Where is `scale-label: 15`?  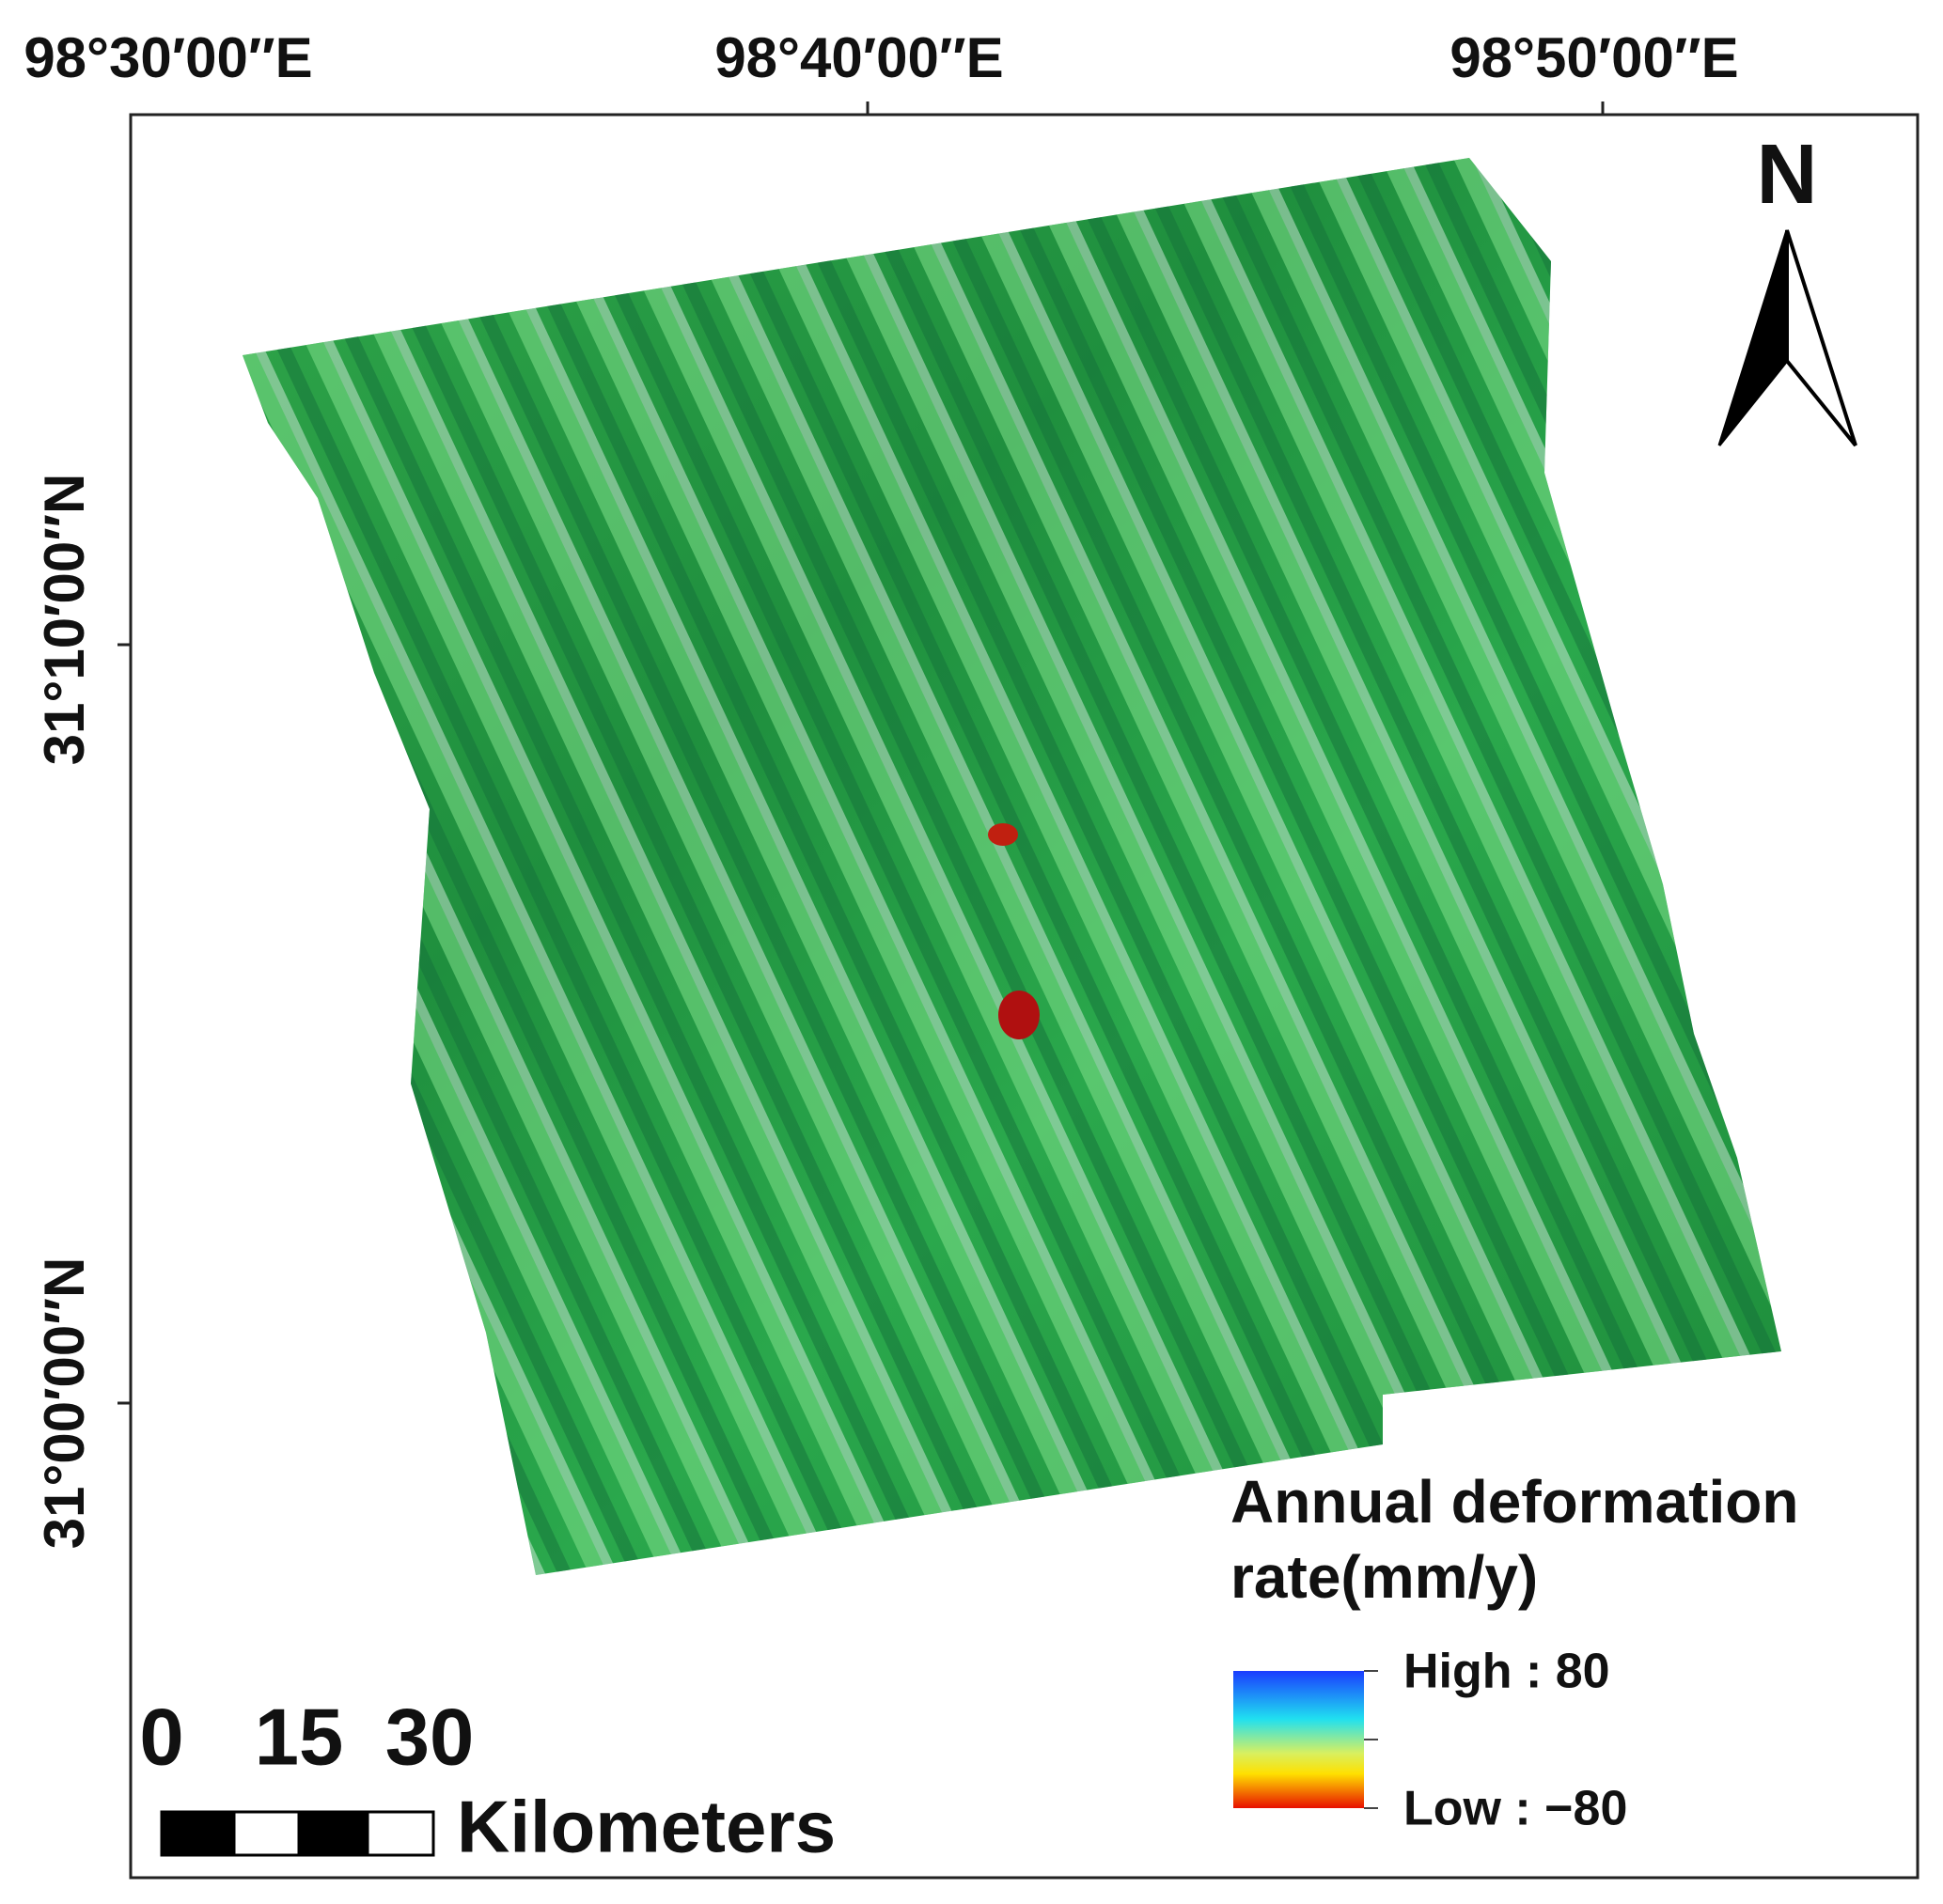
scale-label: 15 is located at coordinates (300, 1737).